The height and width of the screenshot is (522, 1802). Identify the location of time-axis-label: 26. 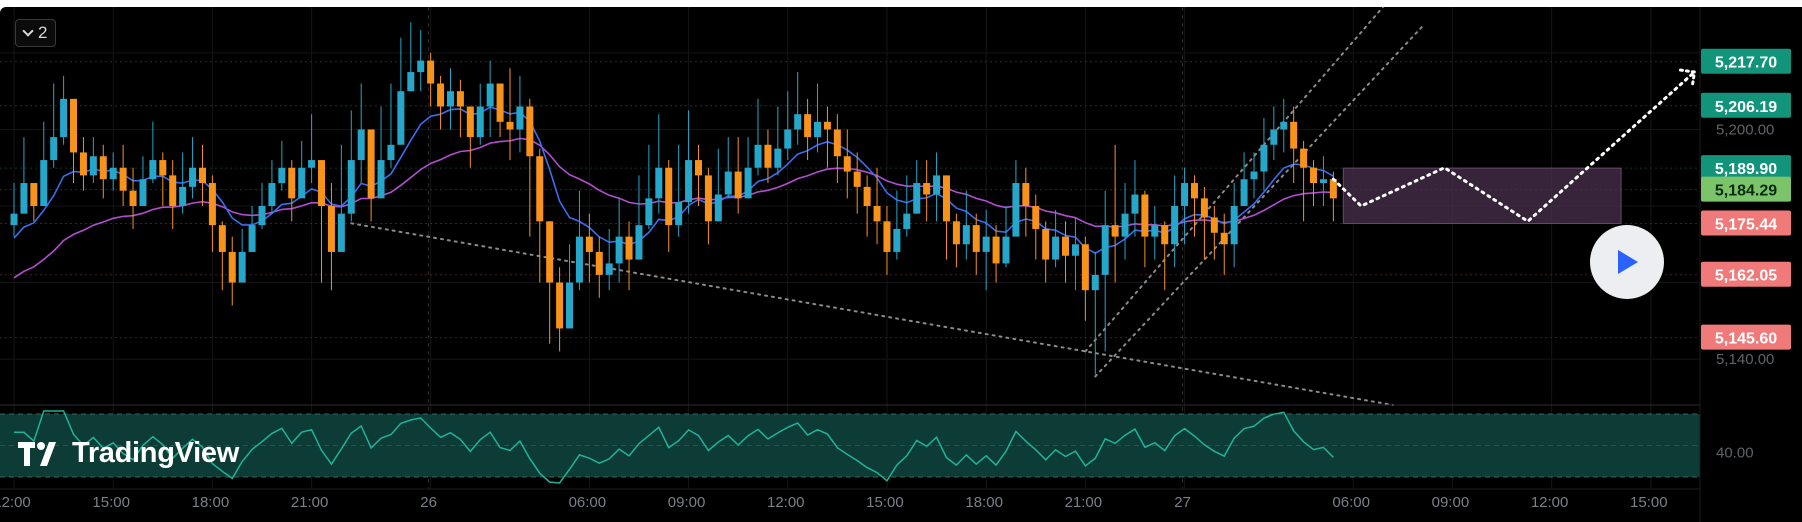
(428, 502).